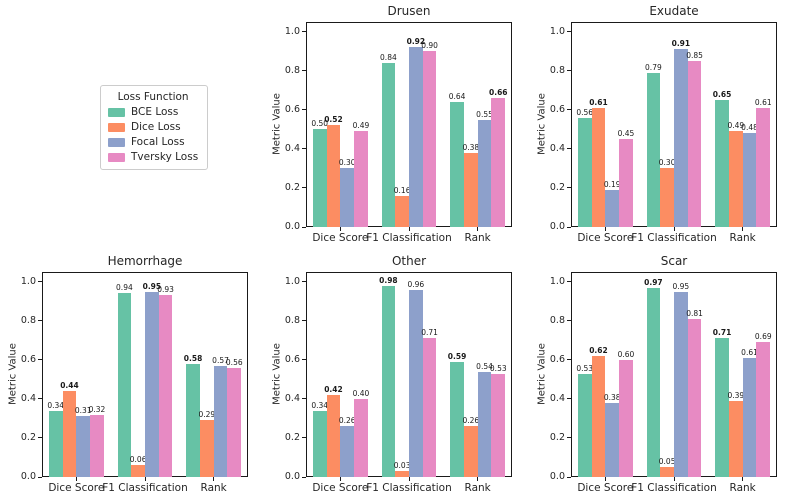  Describe the element at coordinates (292, 437) in the screenshot. I see `y-tick-label: 0.2` at that location.